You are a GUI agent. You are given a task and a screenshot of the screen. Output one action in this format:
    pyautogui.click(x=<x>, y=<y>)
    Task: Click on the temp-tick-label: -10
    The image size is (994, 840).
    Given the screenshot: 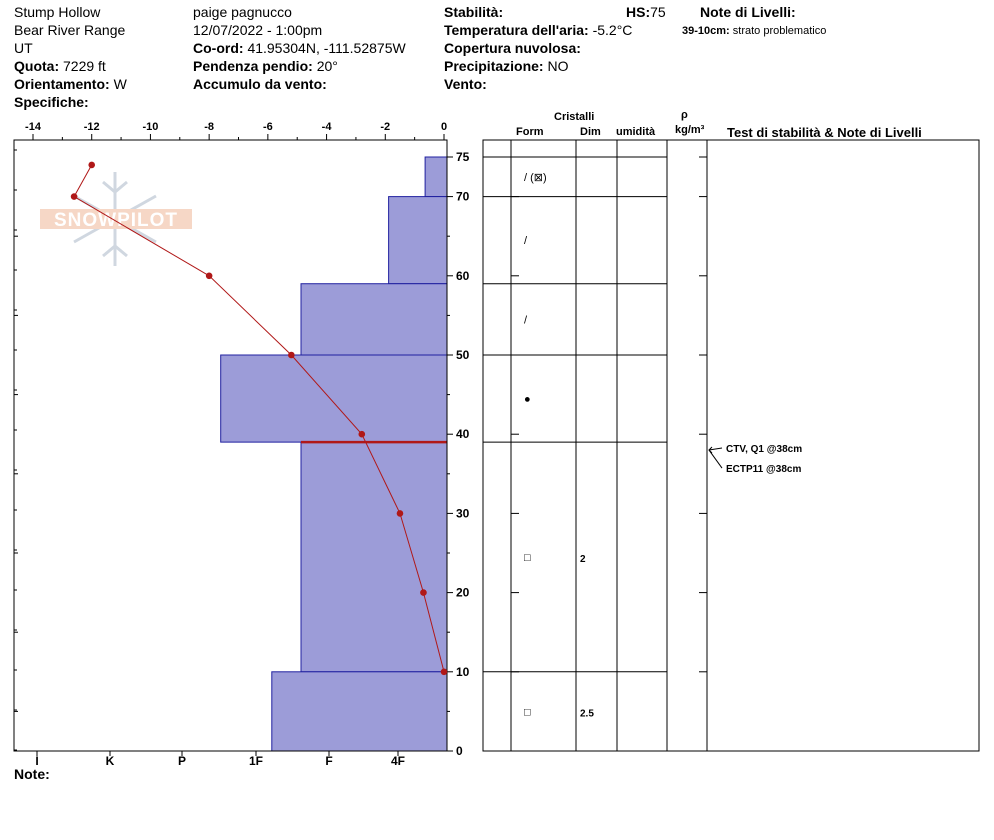 What is the action you would take?
    pyautogui.click(x=150, y=127)
    